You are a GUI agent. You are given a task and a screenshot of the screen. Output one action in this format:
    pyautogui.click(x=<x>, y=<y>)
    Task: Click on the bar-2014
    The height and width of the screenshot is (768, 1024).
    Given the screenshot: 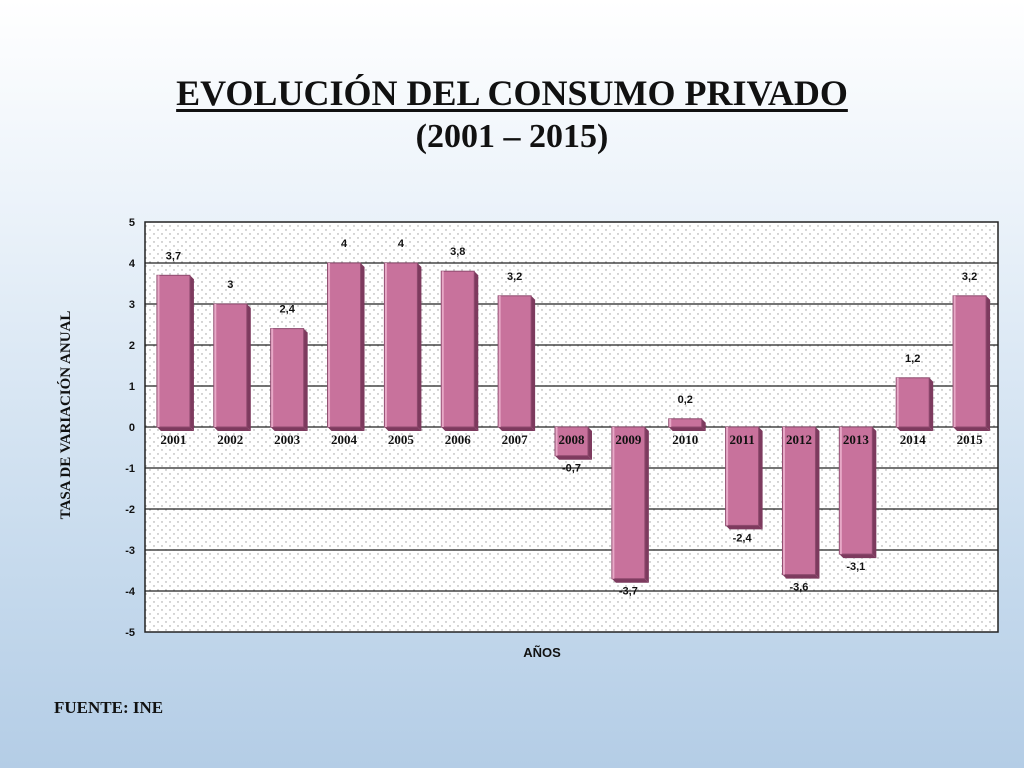 What is the action you would take?
    pyautogui.click(x=914, y=404)
    